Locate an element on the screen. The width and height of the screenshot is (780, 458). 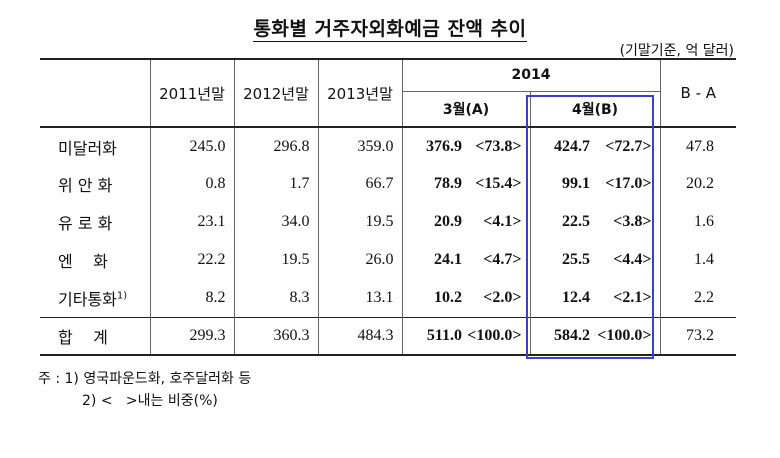
cell-april-share: <17.0> is located at coordinates (625, 184).